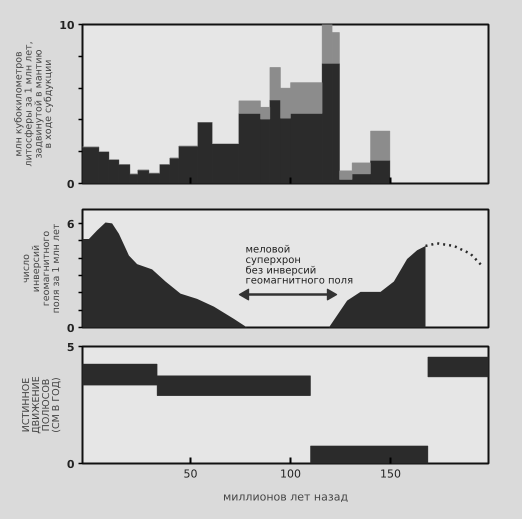 Image resolution: width=522 pixels, height=519 pixels. Describe the element at coordinates (70, 224) in the screenshot. I see `y-tick-label: 6` at that location.